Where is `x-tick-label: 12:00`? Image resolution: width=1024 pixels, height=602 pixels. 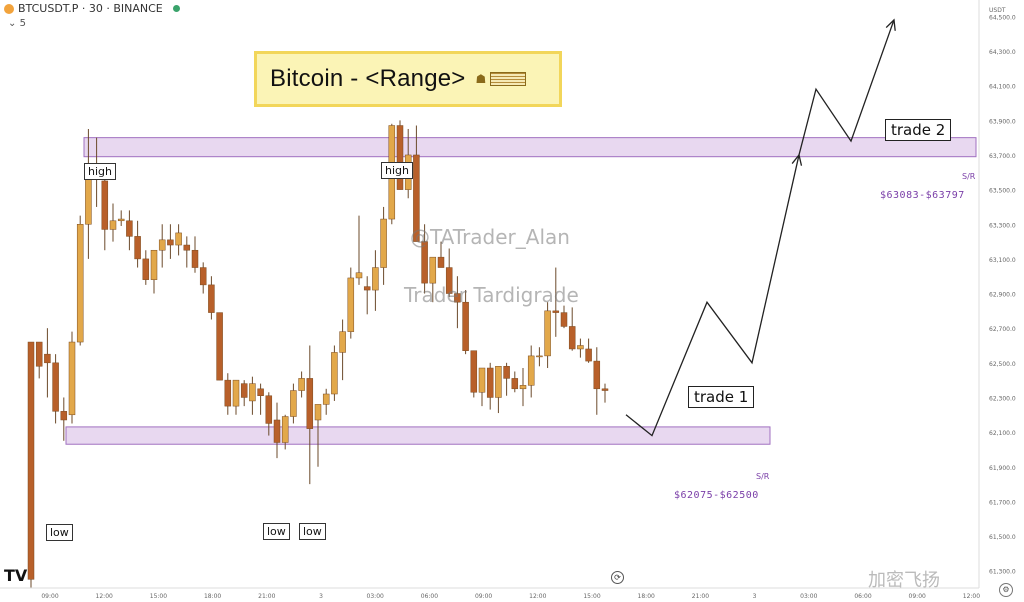 x-tick-label: 12:00 is located at coordinates (537, 596).